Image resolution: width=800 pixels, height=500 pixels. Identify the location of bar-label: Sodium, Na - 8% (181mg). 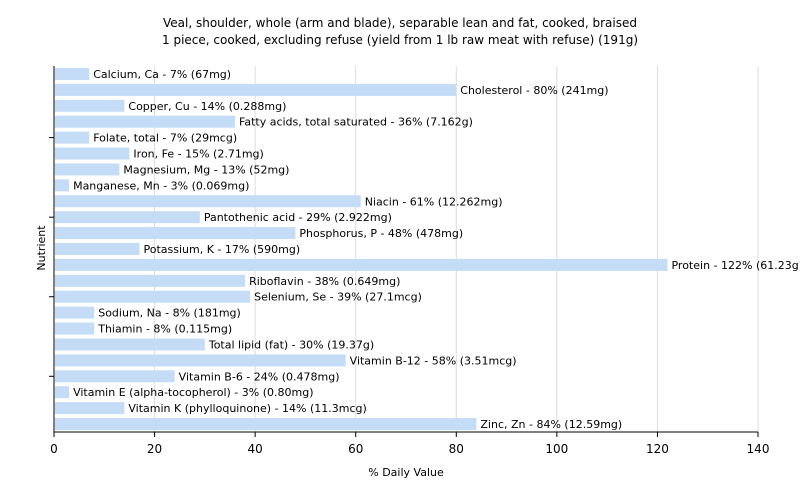
(169, 313).